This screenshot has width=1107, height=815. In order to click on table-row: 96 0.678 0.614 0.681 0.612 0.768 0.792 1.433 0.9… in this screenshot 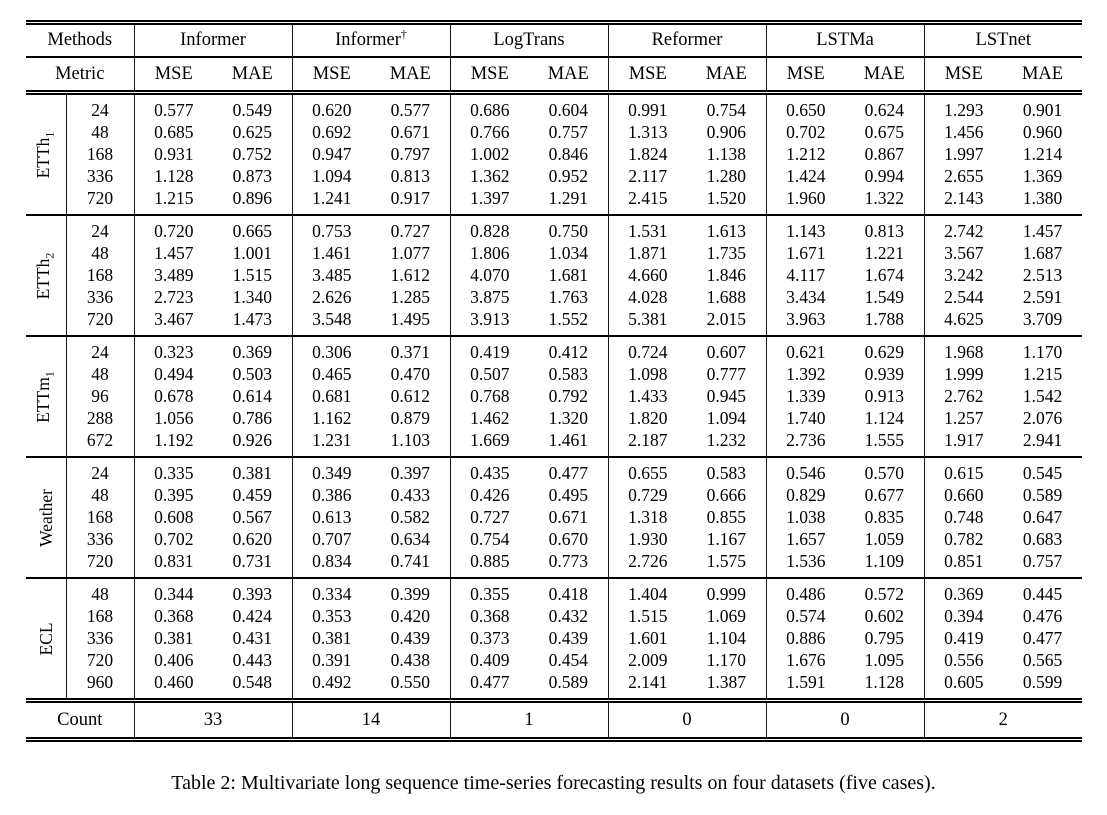, I will do `click(554, 396)`.